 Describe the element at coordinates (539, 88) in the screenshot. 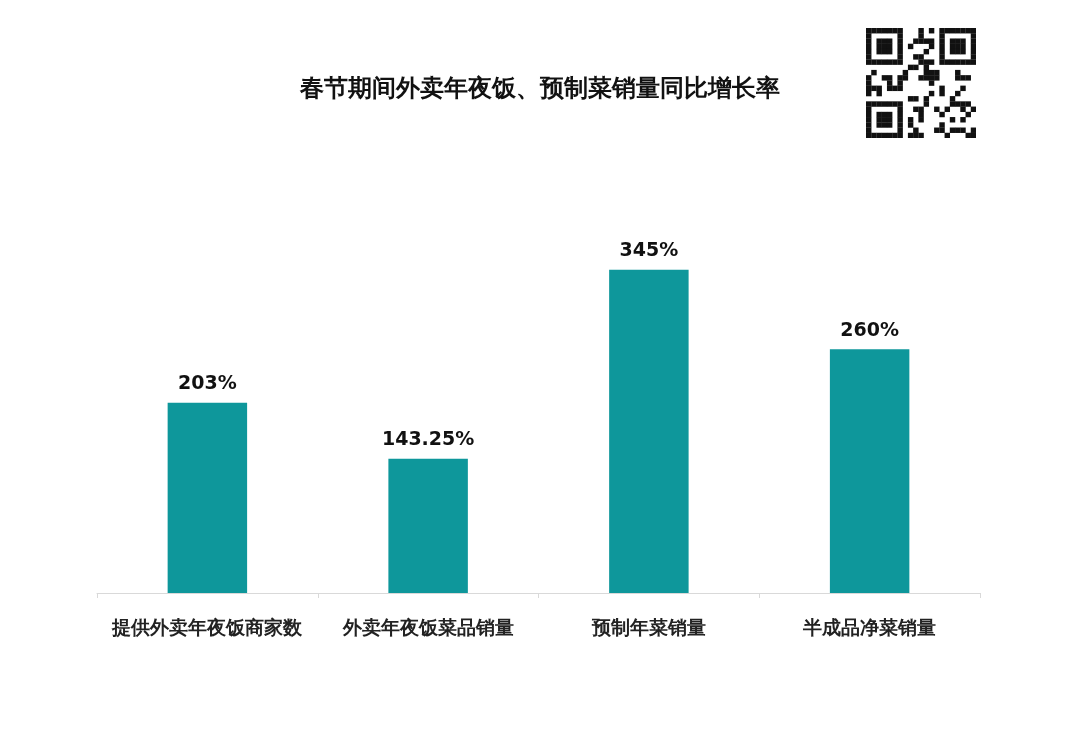

I see `chart-title: 春节期间外卖年夜饭、预制菜销量同比增长率` at that location.